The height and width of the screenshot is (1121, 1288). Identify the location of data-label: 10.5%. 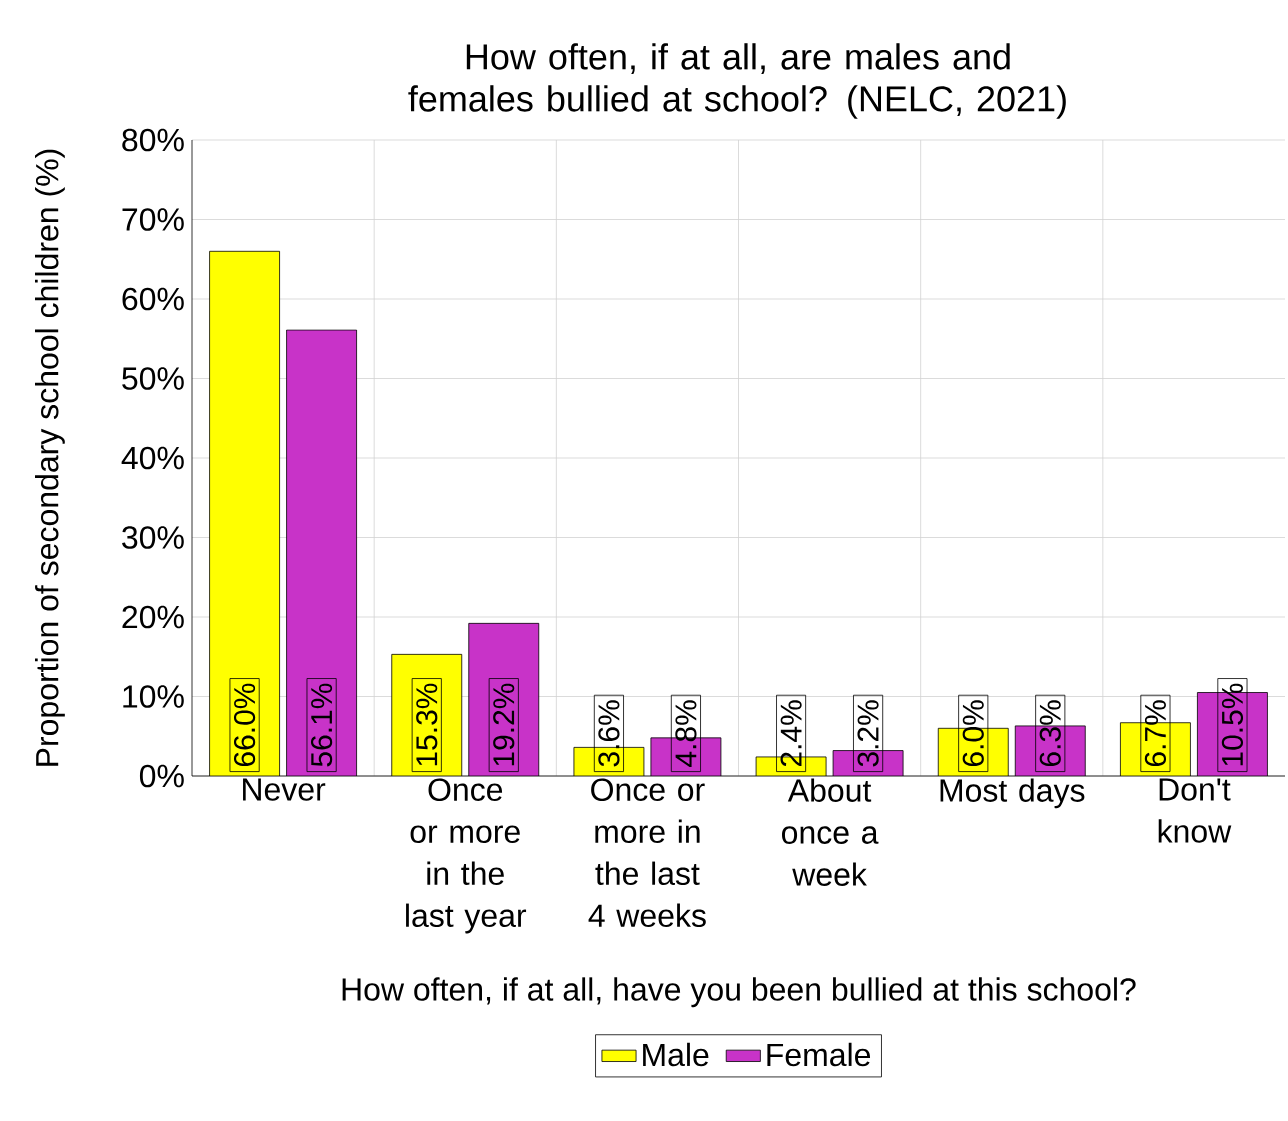
(1232, 724).